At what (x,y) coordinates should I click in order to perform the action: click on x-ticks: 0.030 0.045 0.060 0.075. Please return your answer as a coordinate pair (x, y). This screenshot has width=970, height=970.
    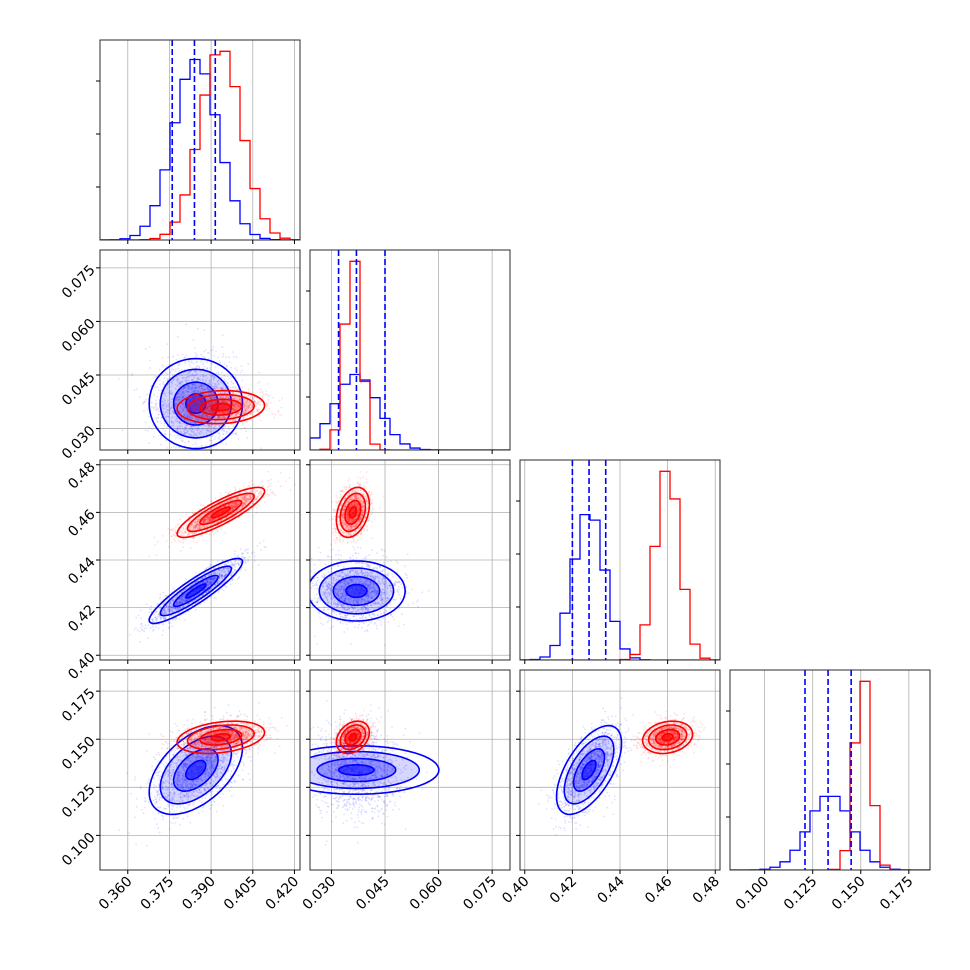
    Looking at the image, I should click on (400, 891).